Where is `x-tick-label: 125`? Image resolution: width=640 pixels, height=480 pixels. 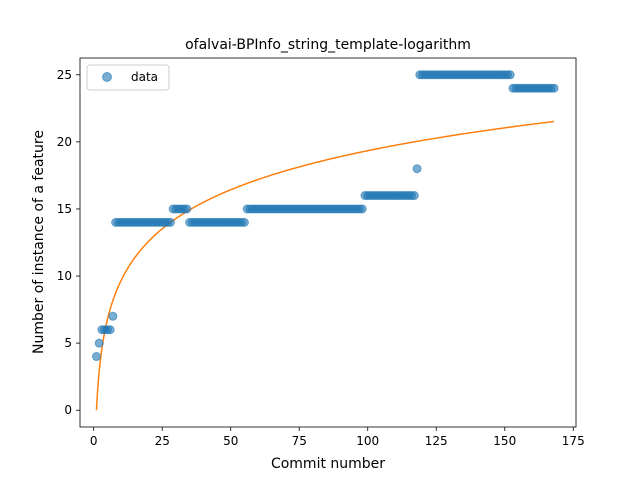 x-tick-label: 125 is located at coordinates (436, 441).